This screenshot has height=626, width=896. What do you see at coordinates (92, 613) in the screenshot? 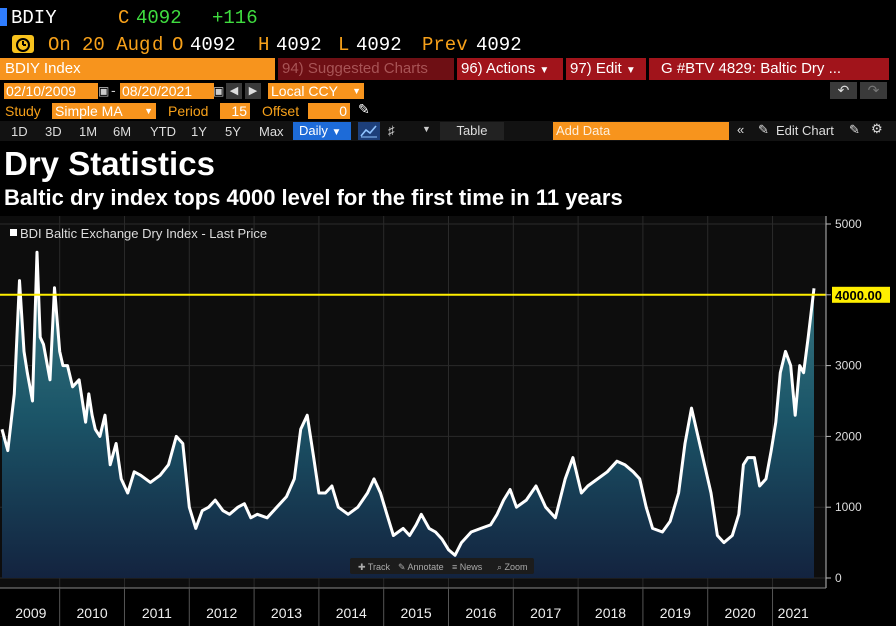
I see `x-tick-label: 2010` at bounding box center [92, 613].